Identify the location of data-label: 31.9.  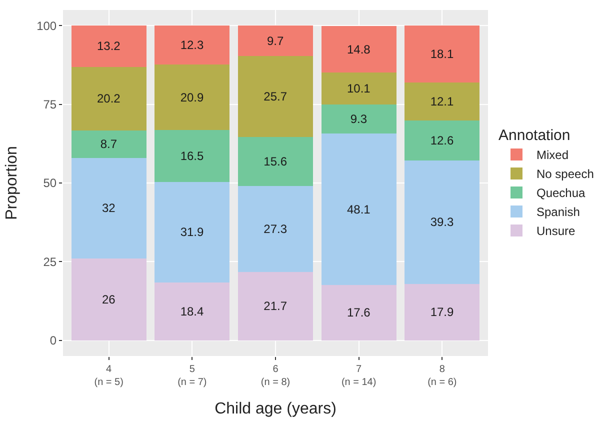
(192, 232).